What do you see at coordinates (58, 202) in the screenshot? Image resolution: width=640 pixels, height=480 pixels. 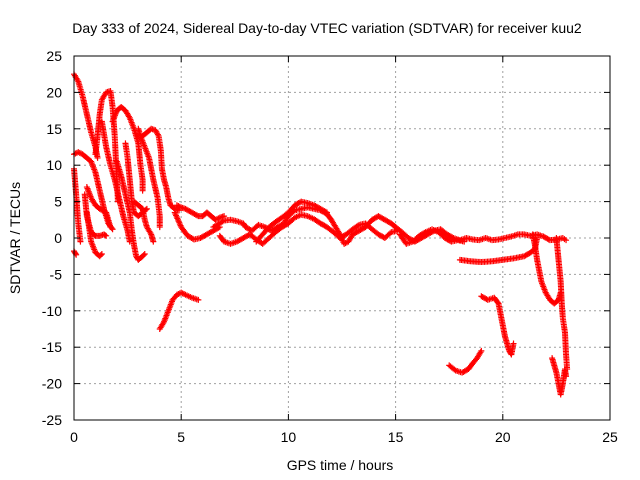 I see `y-tick-label: 5` at bounding box center [58, 202].